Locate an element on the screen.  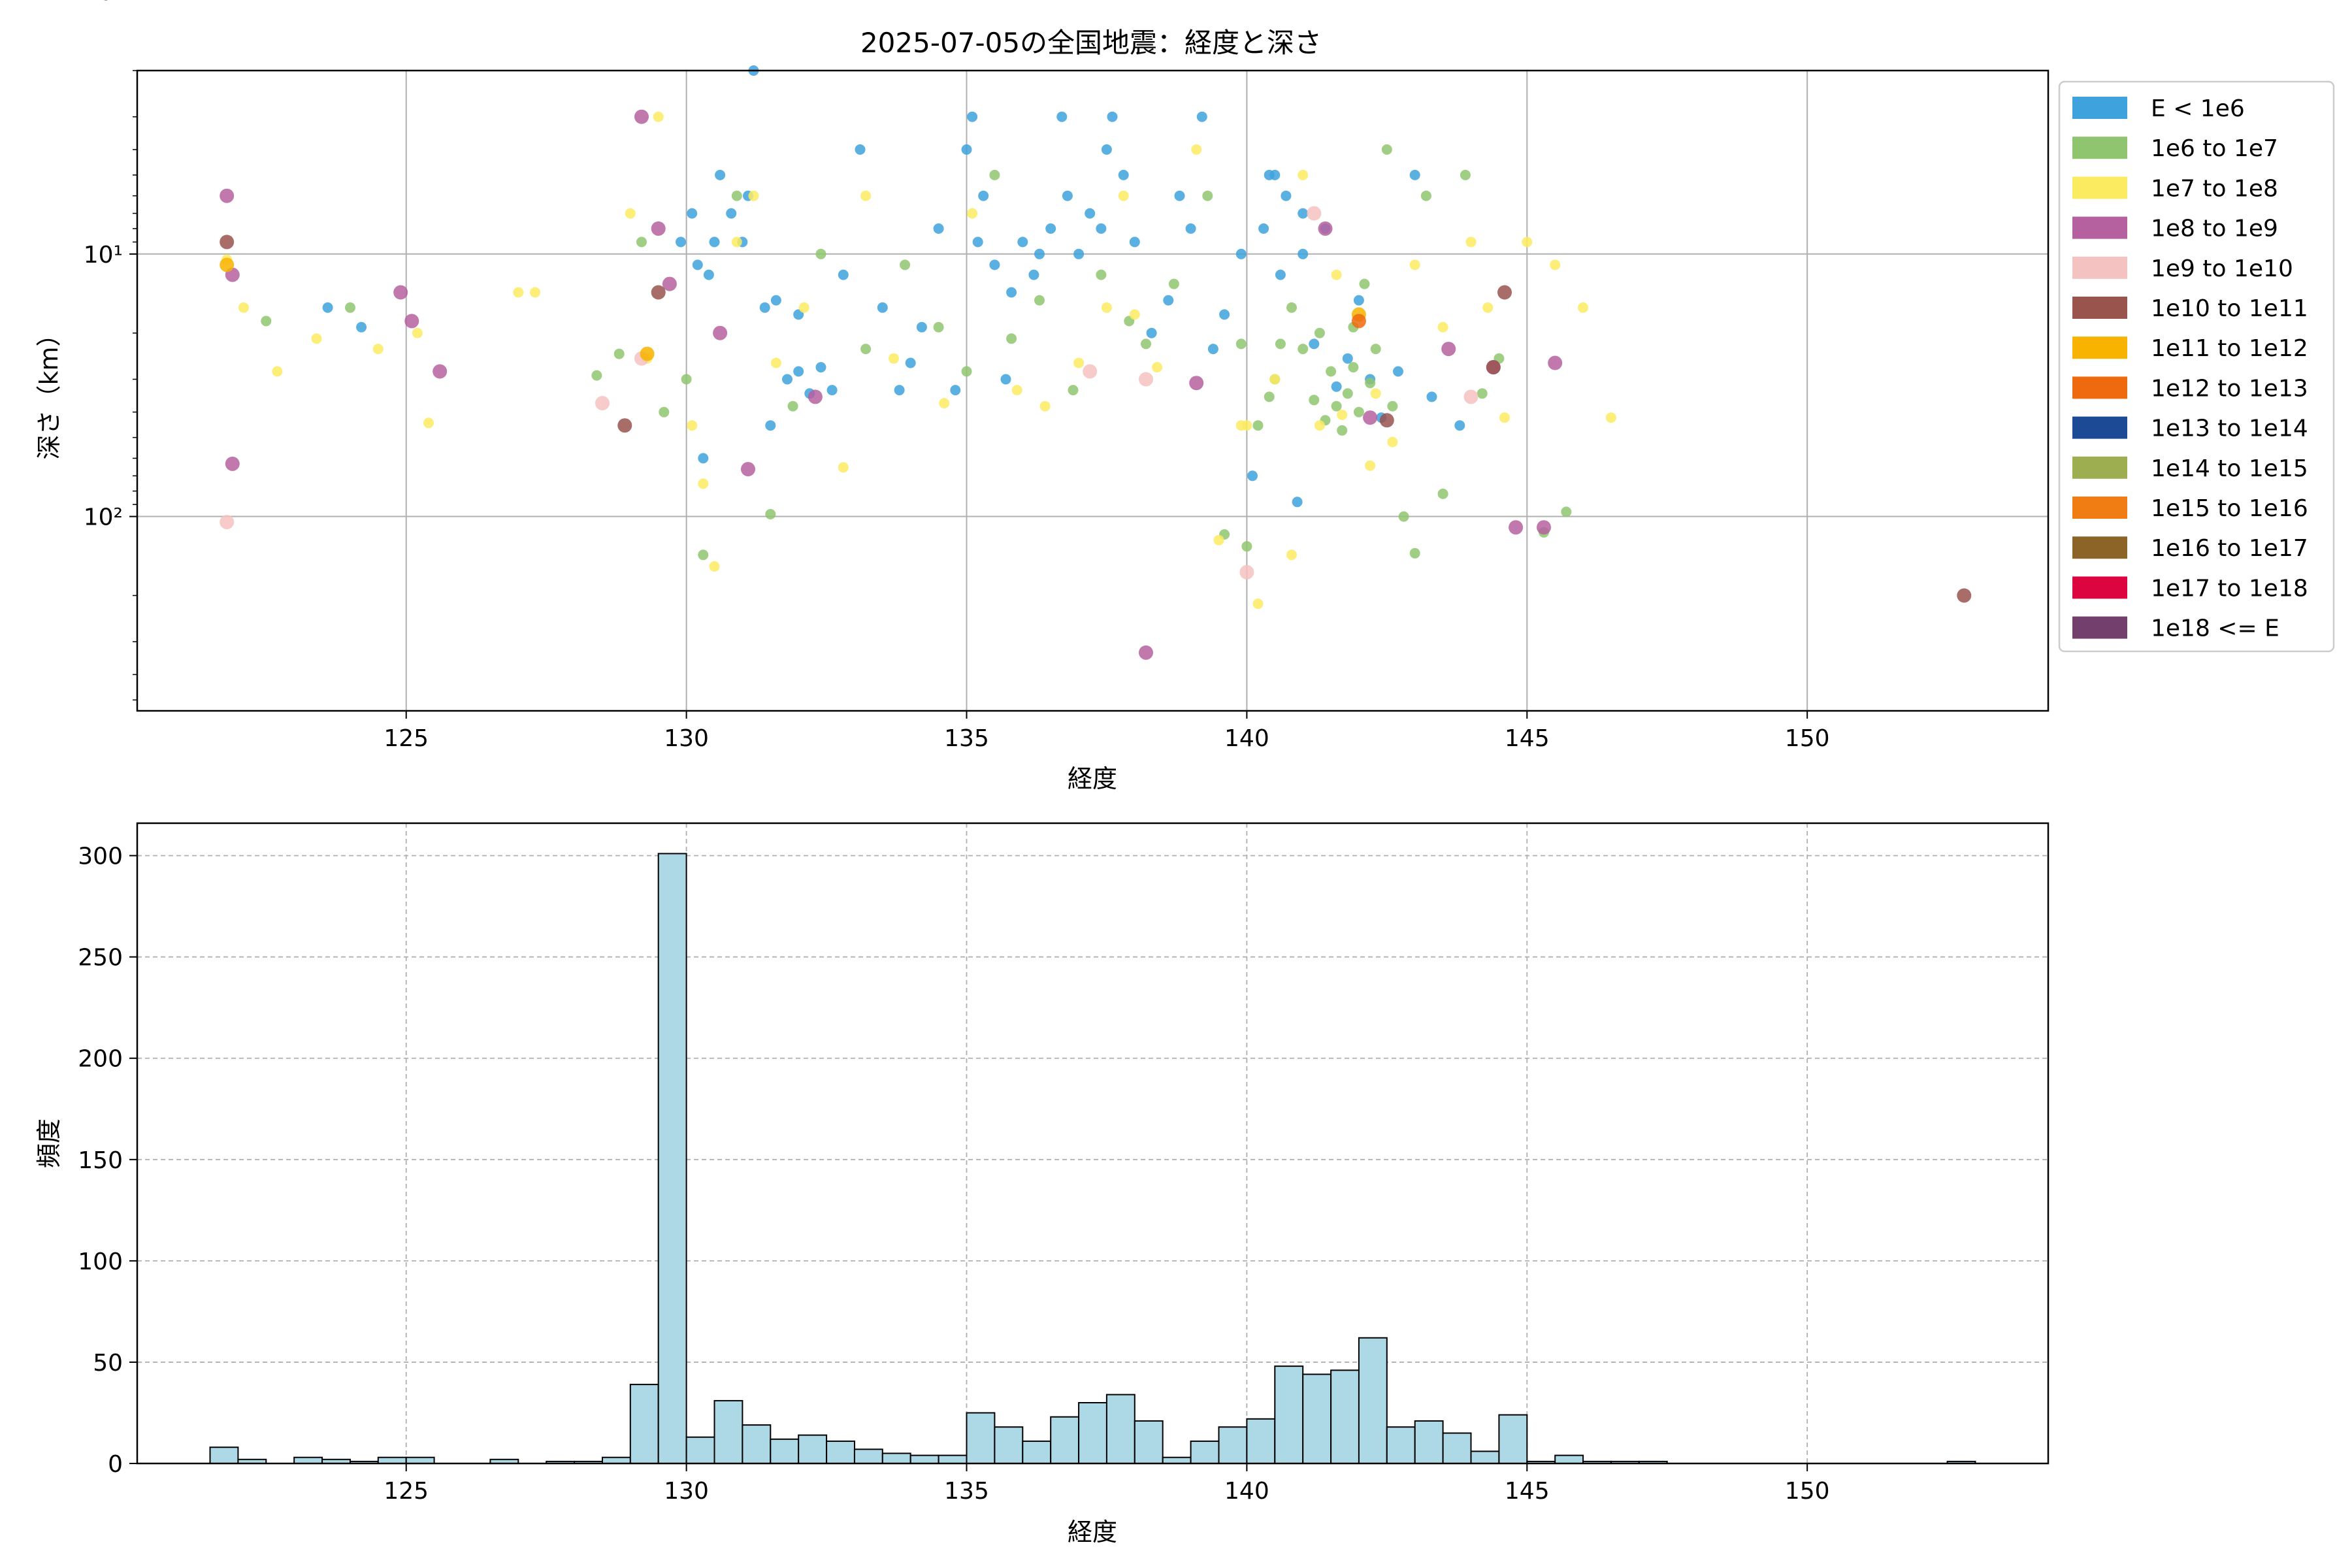
scatter-y-tick-label: 10² is located at coordinates (103, 517).